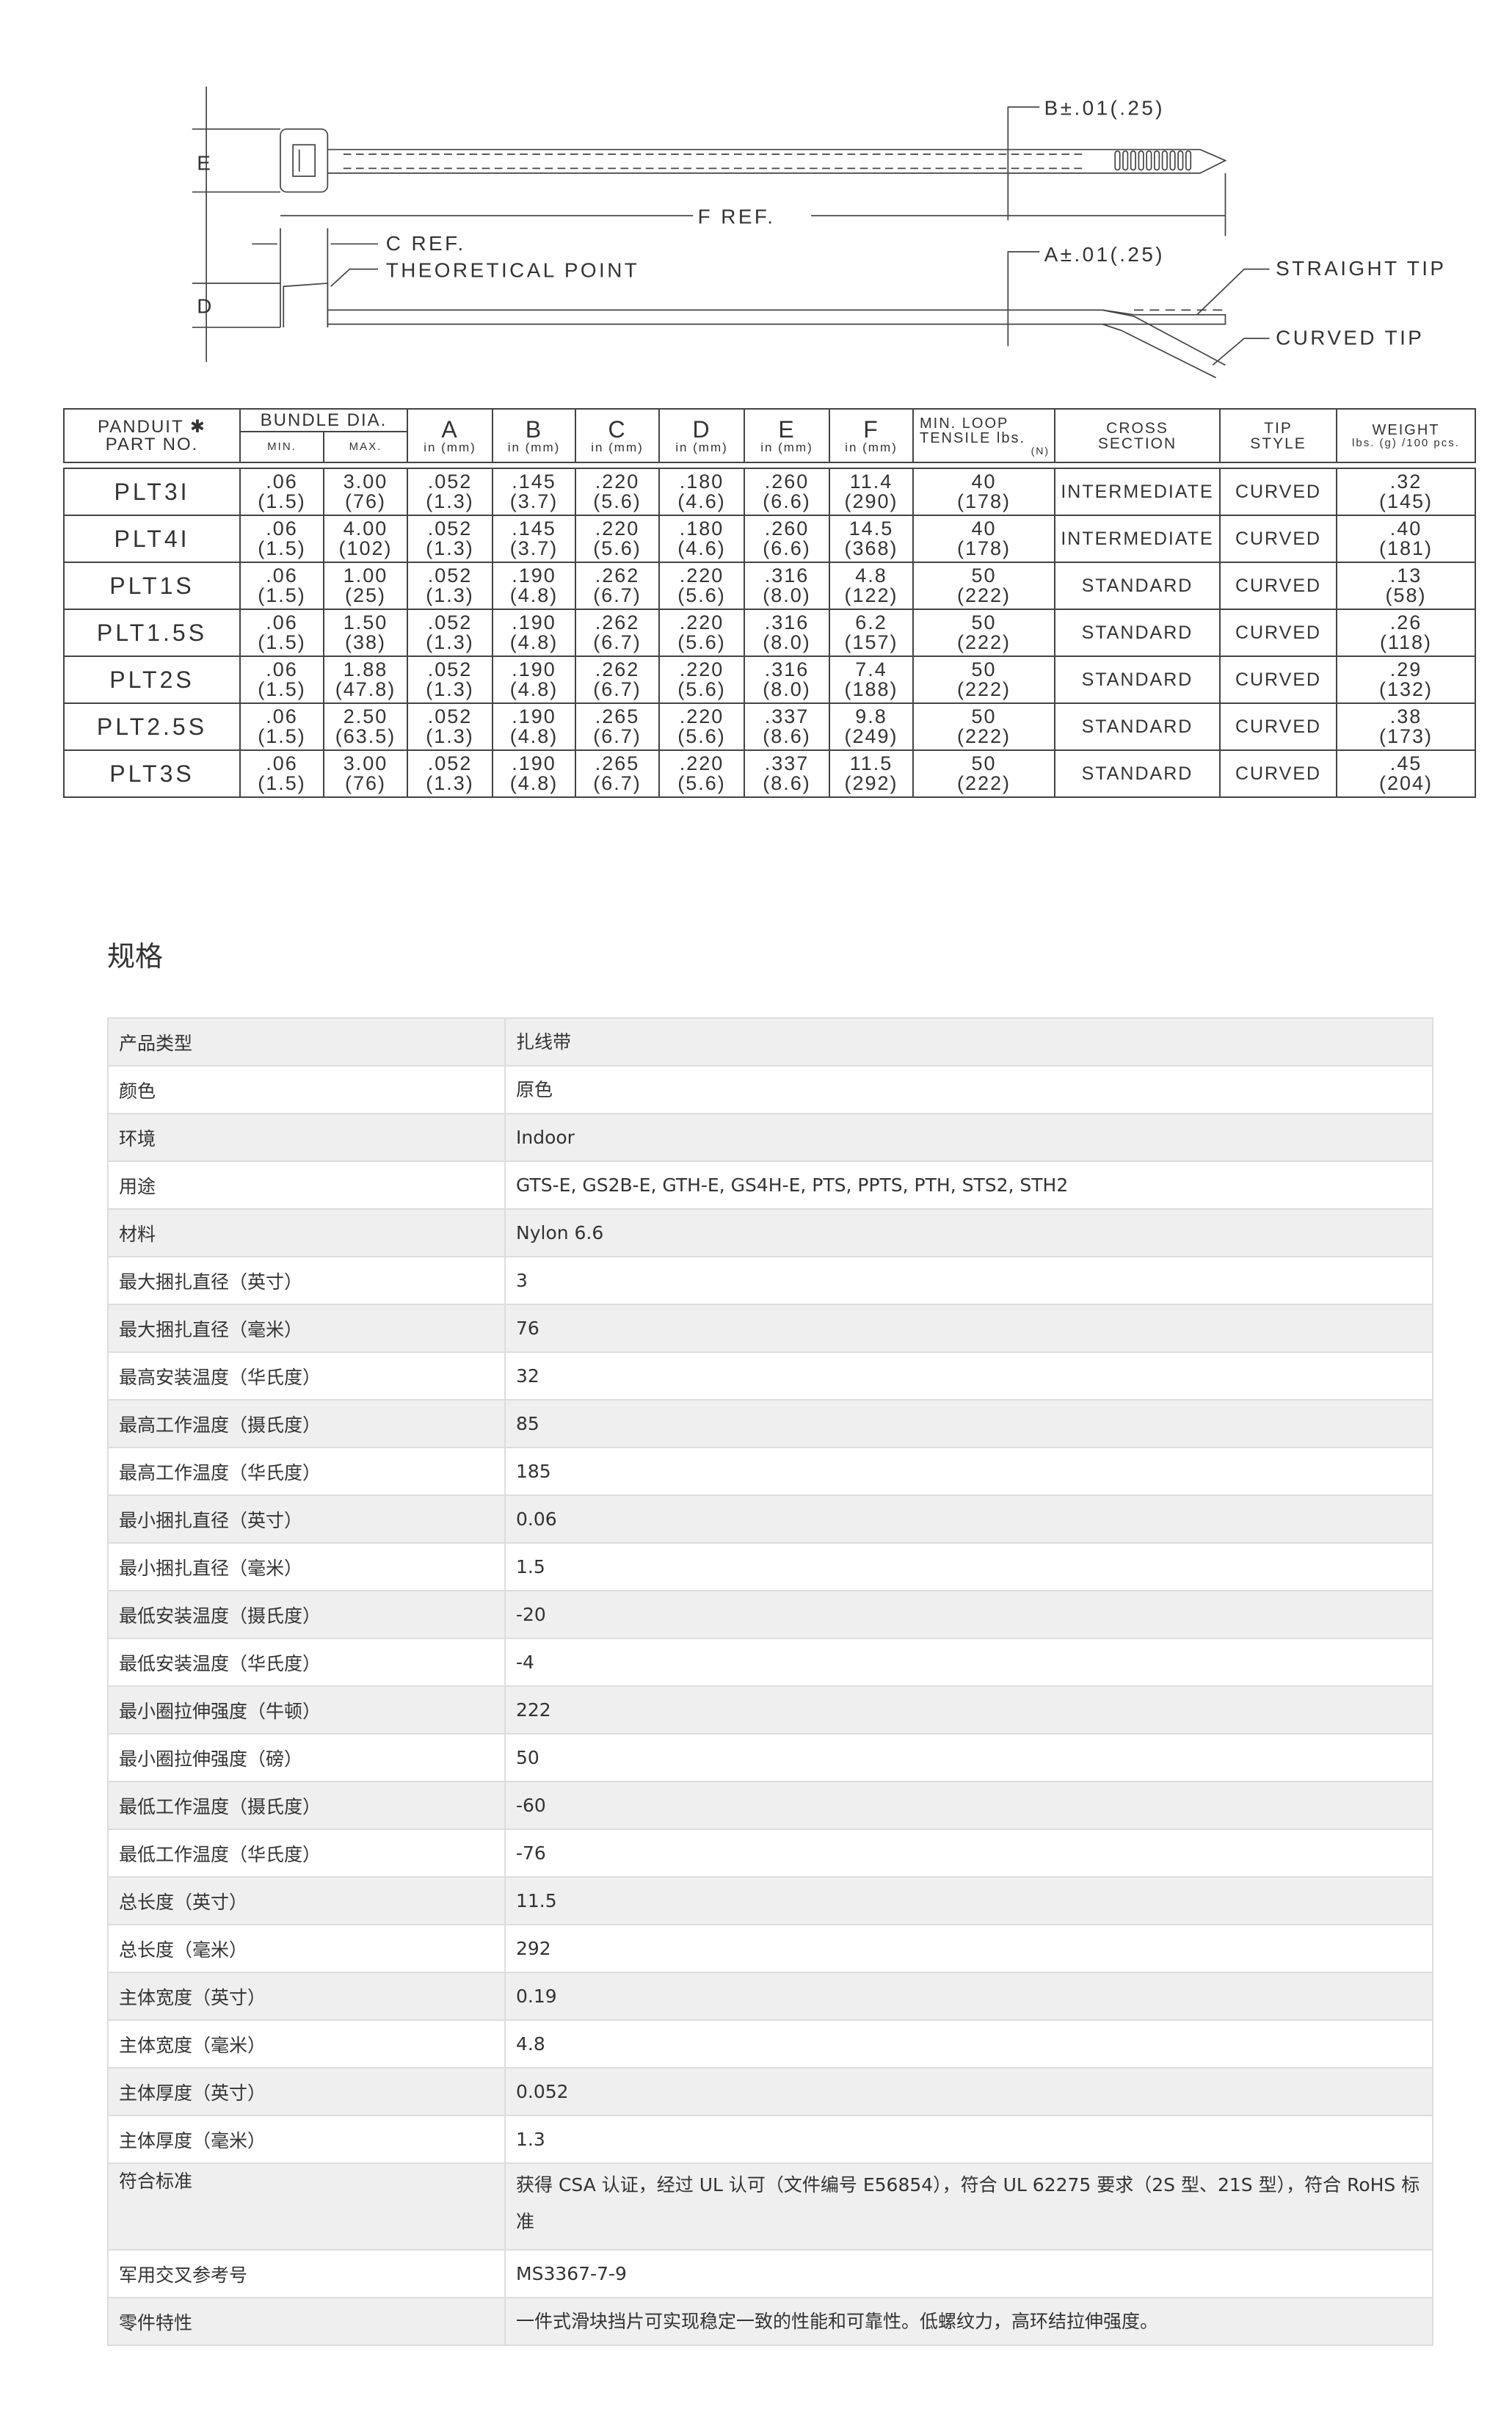 The height and width of the screenshot is (2426, 1512). Describe the element at coordinates (617, 633) in the screenshot. I see `cell-c: .262 (6.7)` at that location.